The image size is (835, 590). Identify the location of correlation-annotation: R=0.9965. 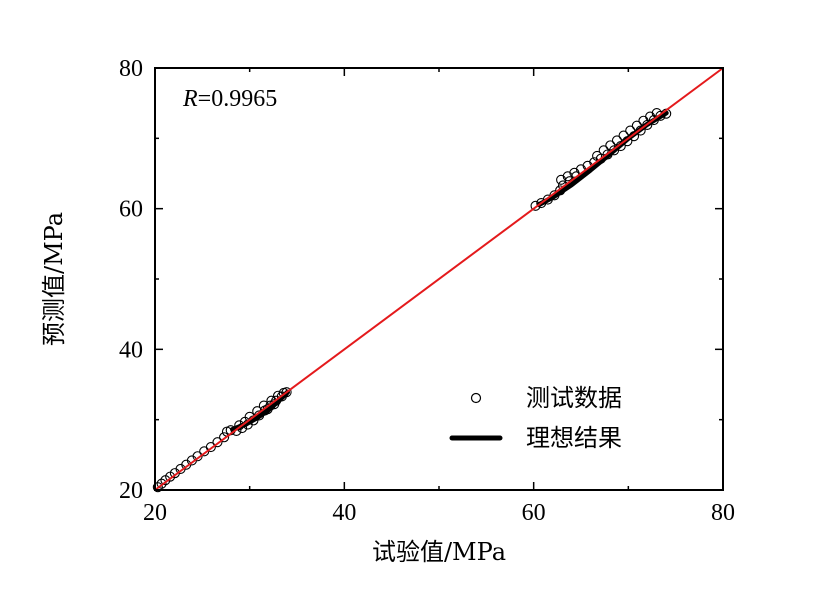
(229, 99).